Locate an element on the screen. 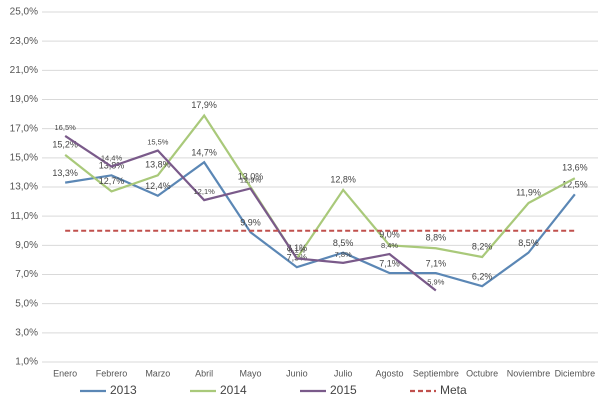  x-tick-label: Abril is located at coordinates (204, 373).